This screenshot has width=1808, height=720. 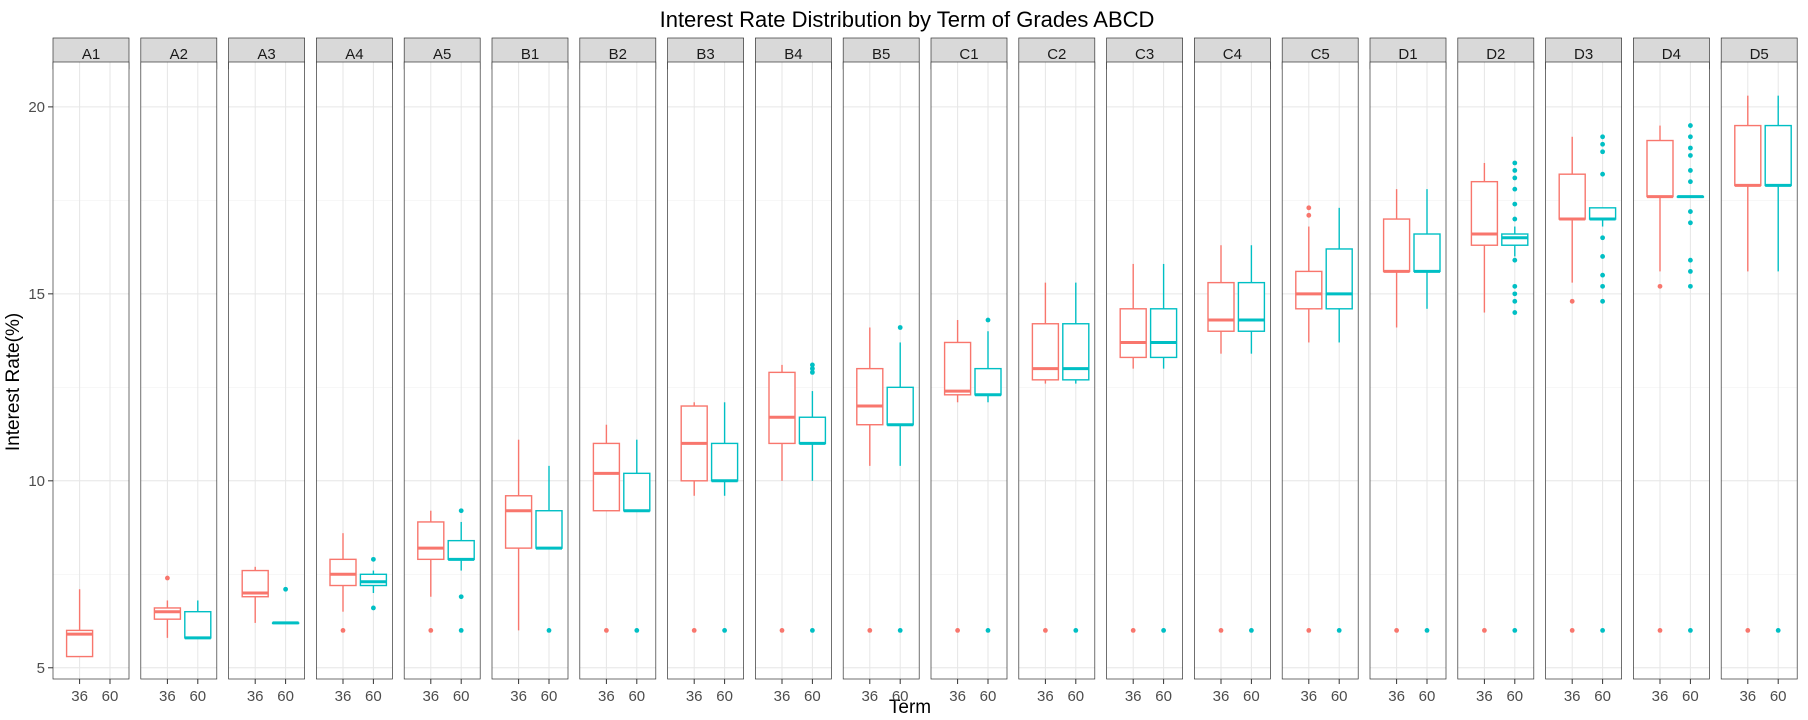 I want to click on facet-strip-label: D1, so click(x=1407, y=54).